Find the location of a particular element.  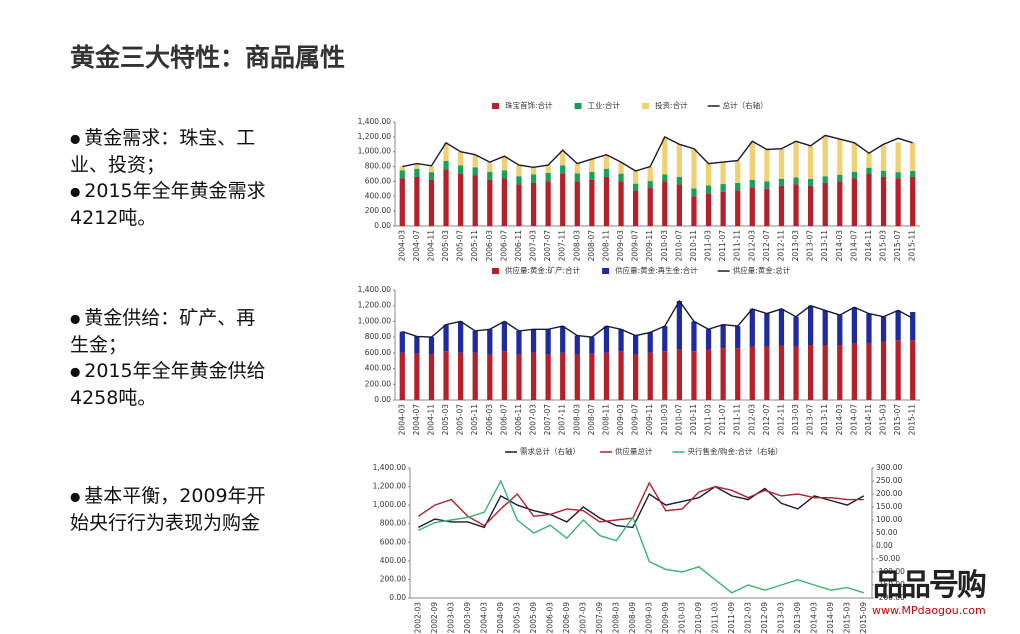

bullet-line: 黄金供给：矿产、再 is located at coordinates (170, 318).